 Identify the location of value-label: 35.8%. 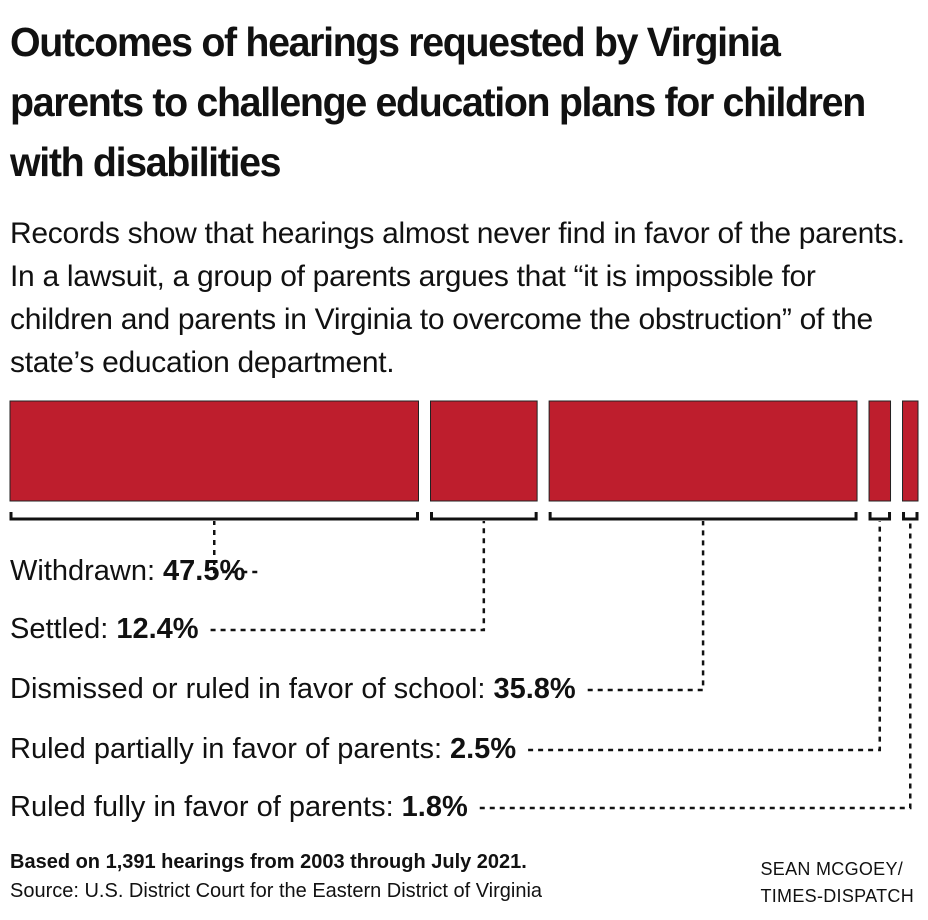
(534, 689).